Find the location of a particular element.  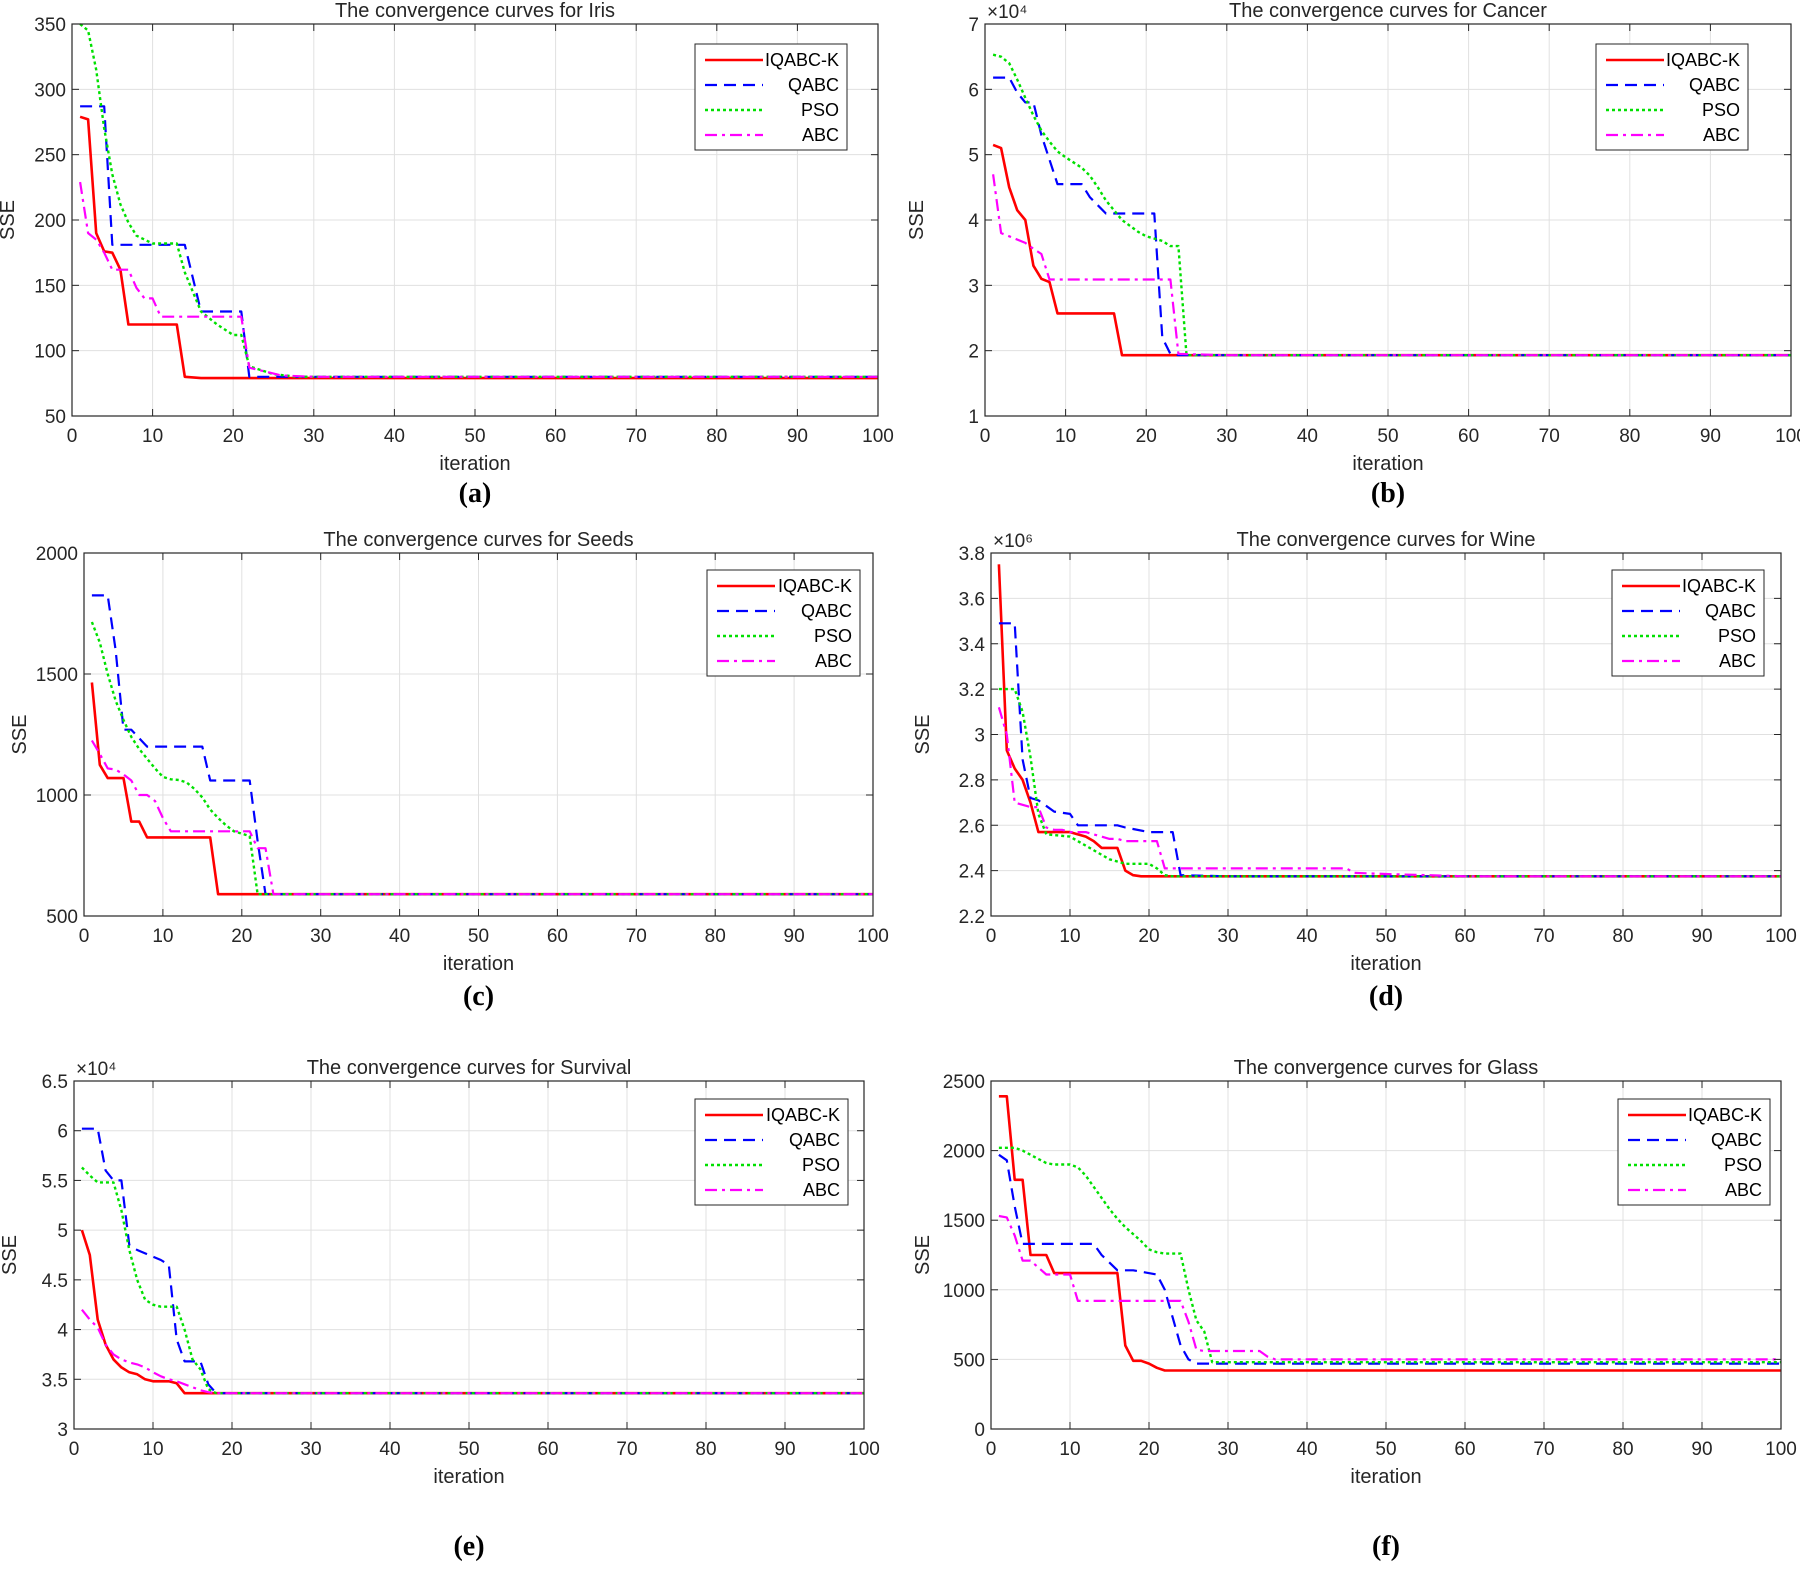

y-tick-label: 200 is located at coordinates (50, 221).